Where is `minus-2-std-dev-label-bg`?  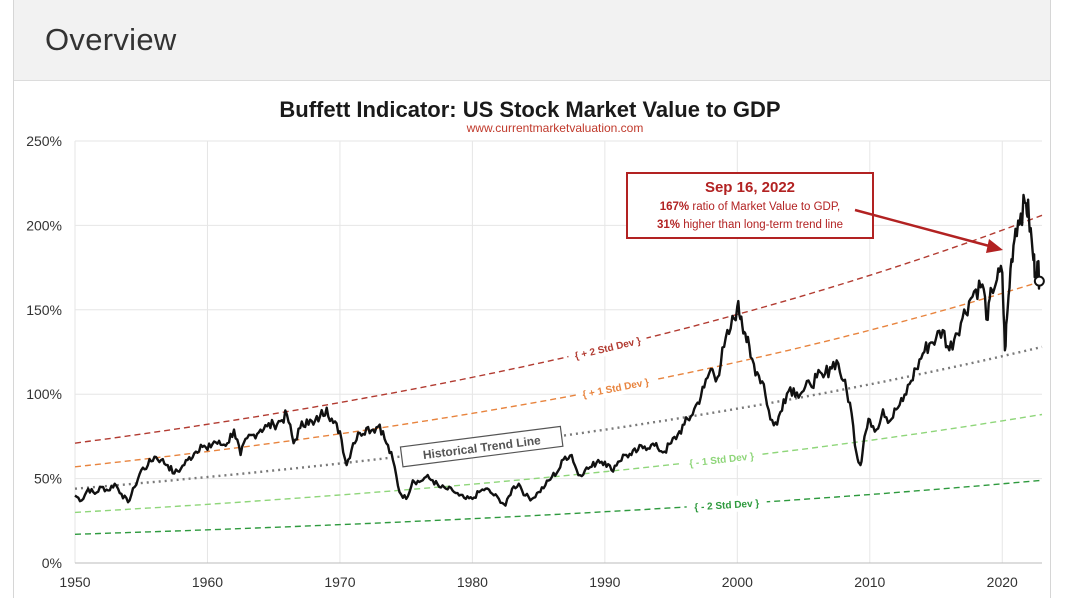
minus-2-std-dev-label-bg is located at coordinates (727, 504).